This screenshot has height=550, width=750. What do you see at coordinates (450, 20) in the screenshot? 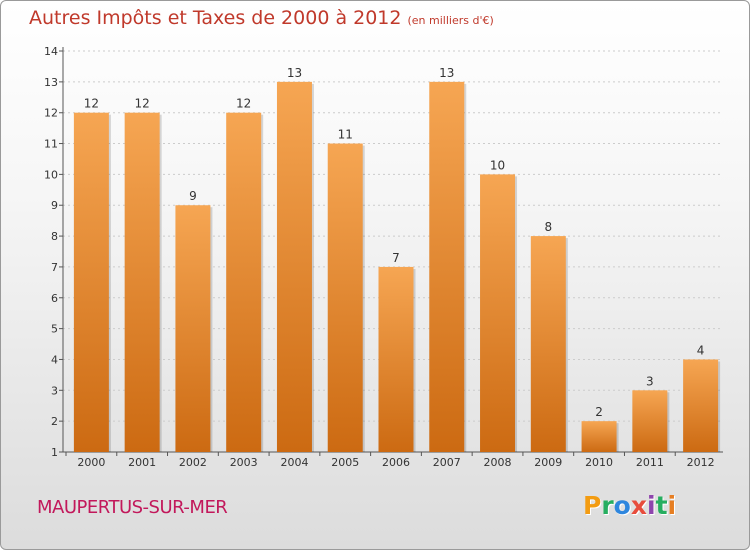
I see `chart-subtitle: (en milliers d'€)` at bounding box center [450, 20].